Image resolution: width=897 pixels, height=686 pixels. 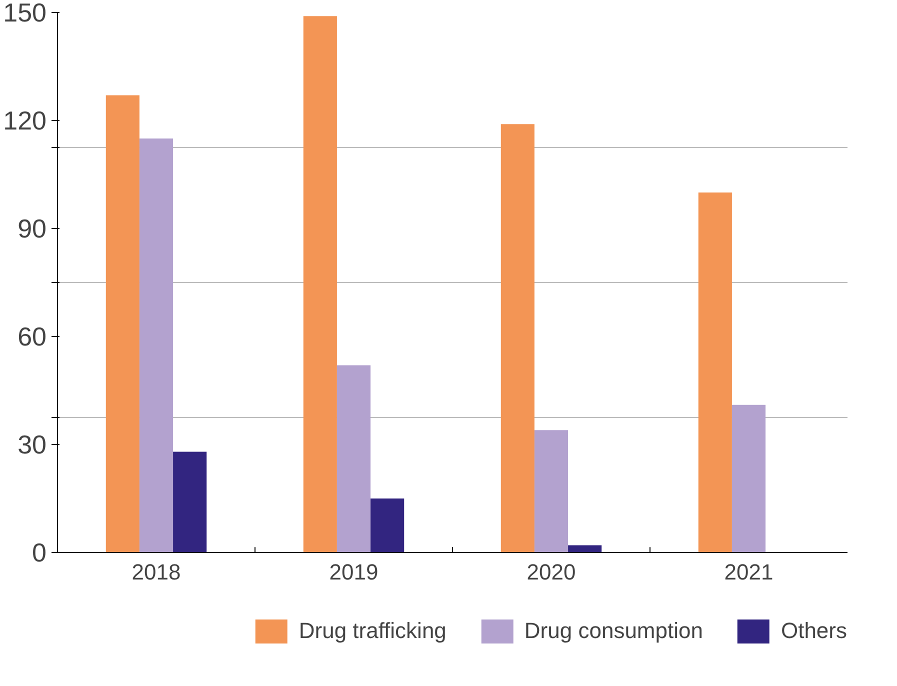 What do you see at coordinates (32, 229) in the screenshot?
I see `y-tick-label: 90` at bounding box center [32, 229].